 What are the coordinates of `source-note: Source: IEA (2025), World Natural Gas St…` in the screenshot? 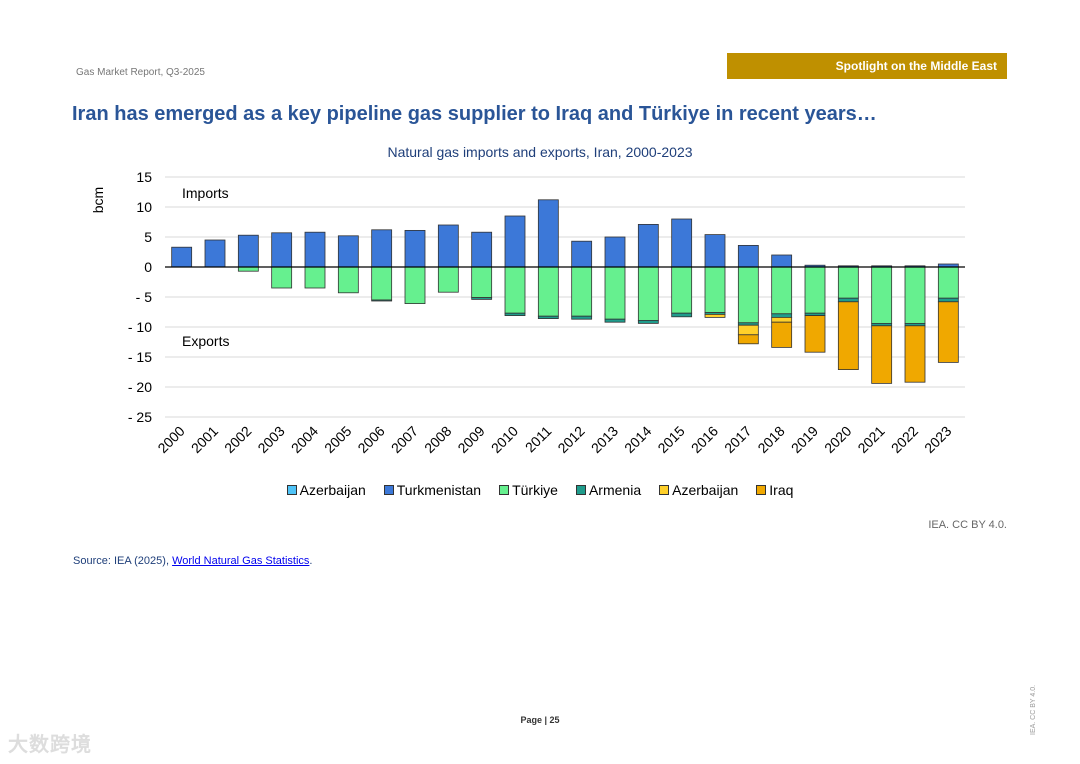 It's located at (192, 561).